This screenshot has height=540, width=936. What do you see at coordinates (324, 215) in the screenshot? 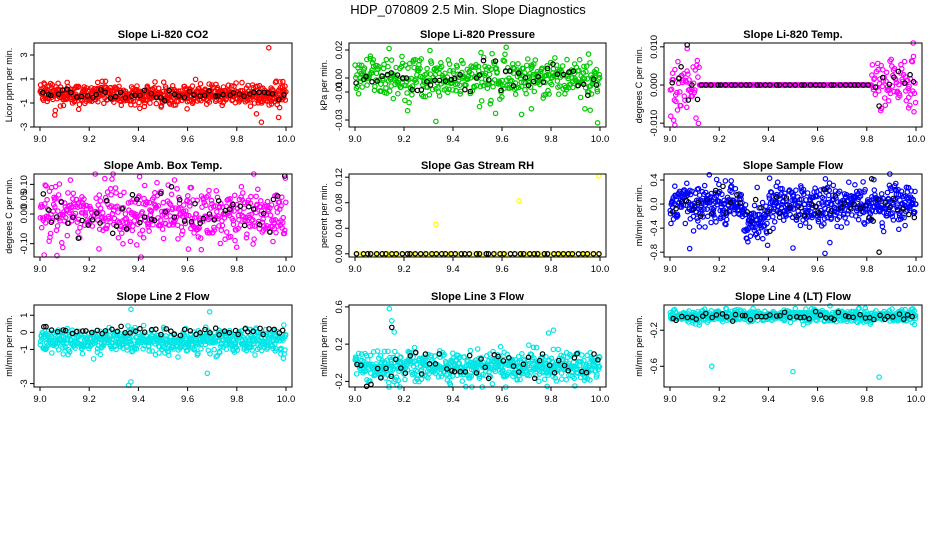
I see `y-axis-label: percent per min.` at bounding box center [324, 215].